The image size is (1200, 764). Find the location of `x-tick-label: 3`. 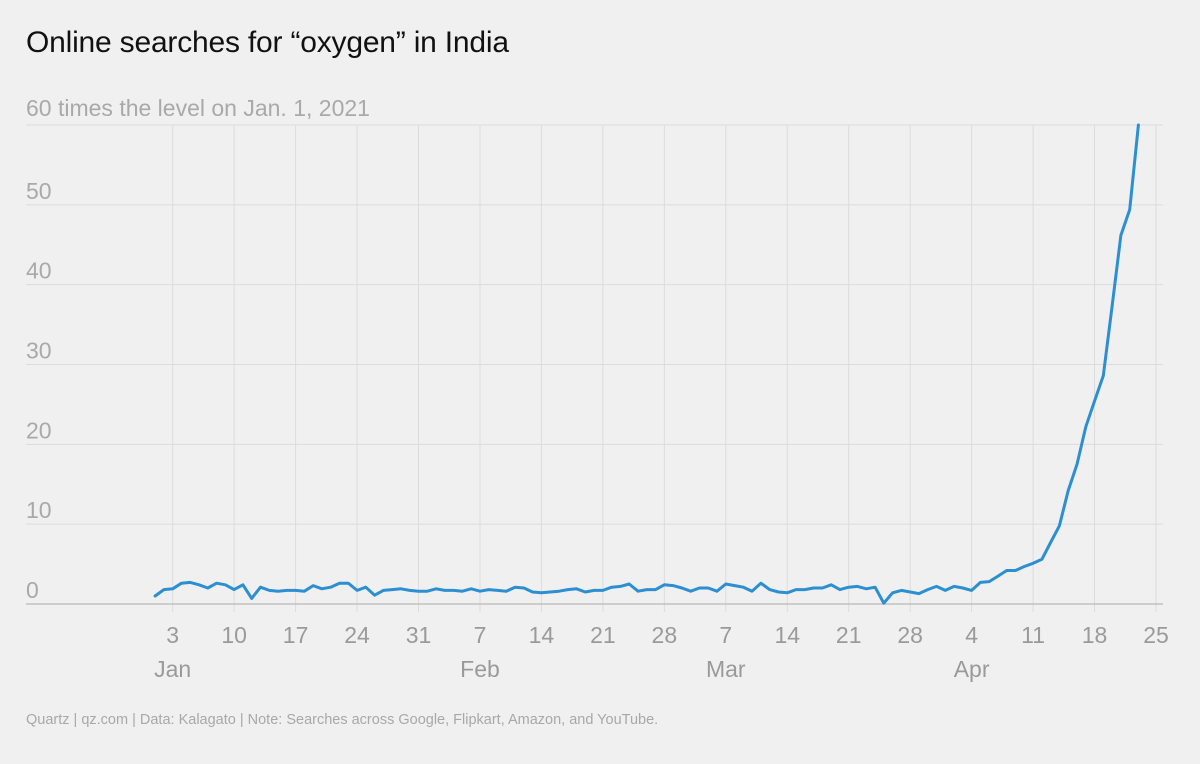

x-tick-label: 3 is located at coordinates (172, 635).